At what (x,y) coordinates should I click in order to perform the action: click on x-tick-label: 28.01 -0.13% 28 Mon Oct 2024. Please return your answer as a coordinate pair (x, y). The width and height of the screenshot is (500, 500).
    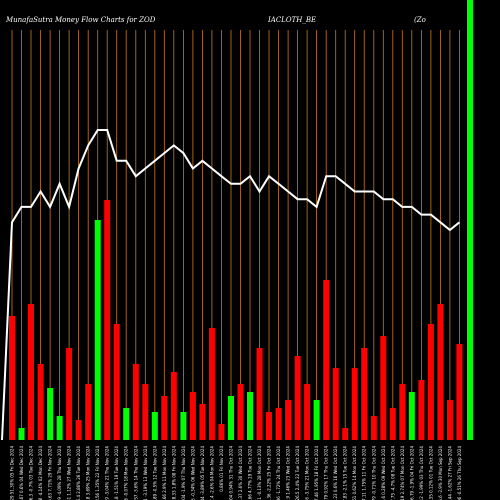
    Looking at the image, I should click on (259, 473).